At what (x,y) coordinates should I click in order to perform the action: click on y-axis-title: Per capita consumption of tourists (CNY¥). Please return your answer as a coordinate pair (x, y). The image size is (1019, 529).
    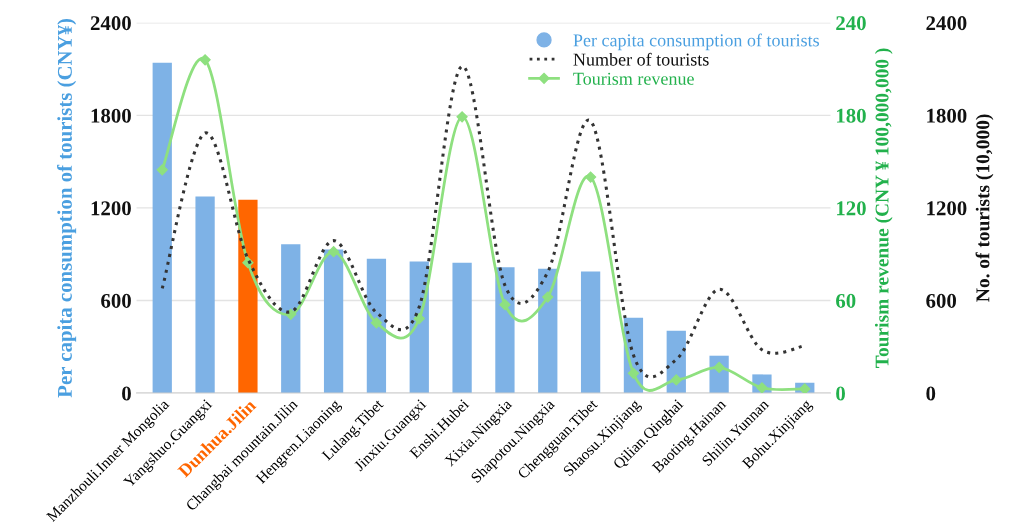
    Looking at the image, I should click on (67, 208).